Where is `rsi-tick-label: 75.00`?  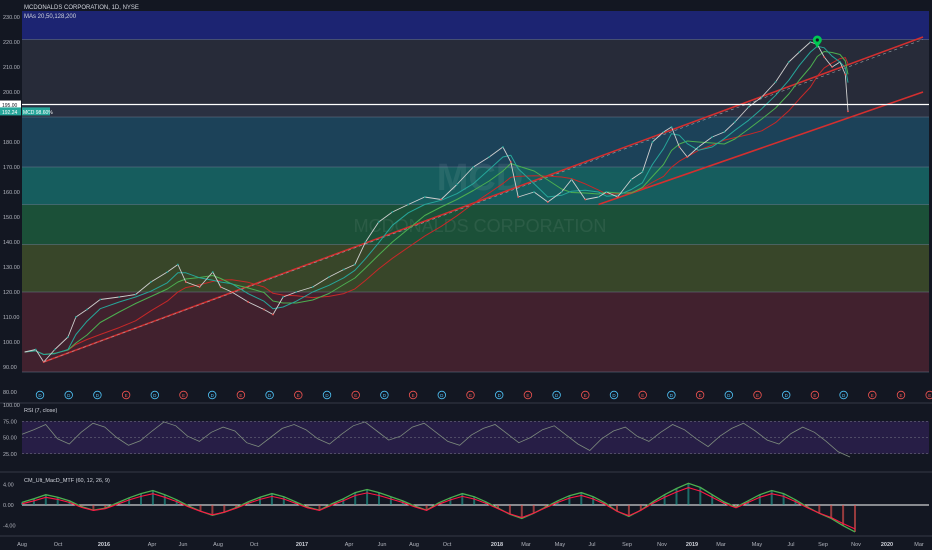
rsi-tick-label: 75.00 is located at coordinates (10, 422).